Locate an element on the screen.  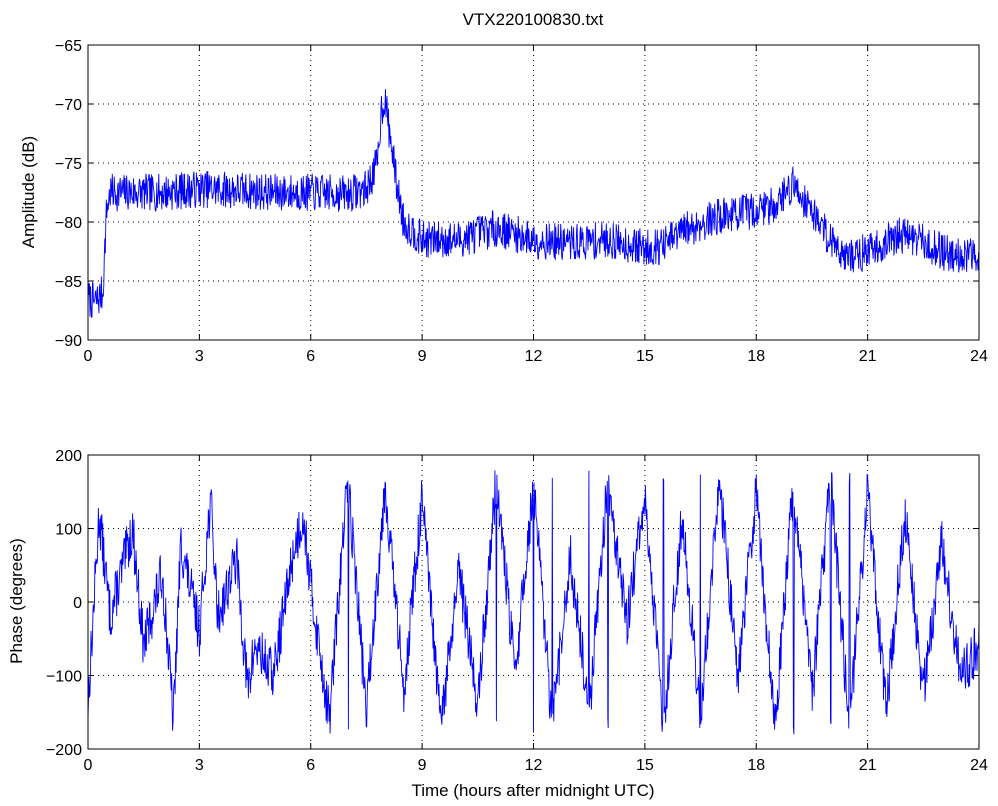
amplitude-y-tick-label: −75 is located at coordinates (68, 164).